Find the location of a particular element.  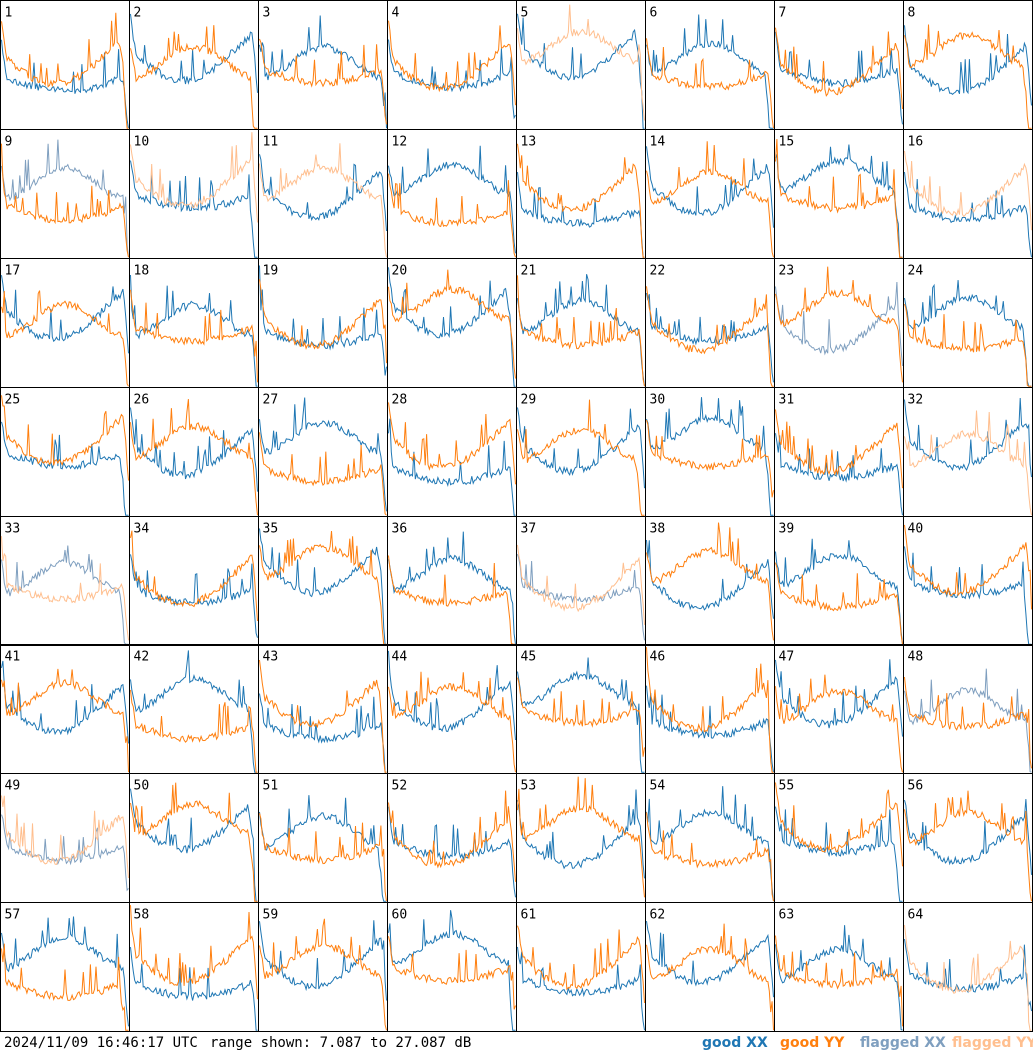

panel-44-xx-line is located at coordinates (452, 695).